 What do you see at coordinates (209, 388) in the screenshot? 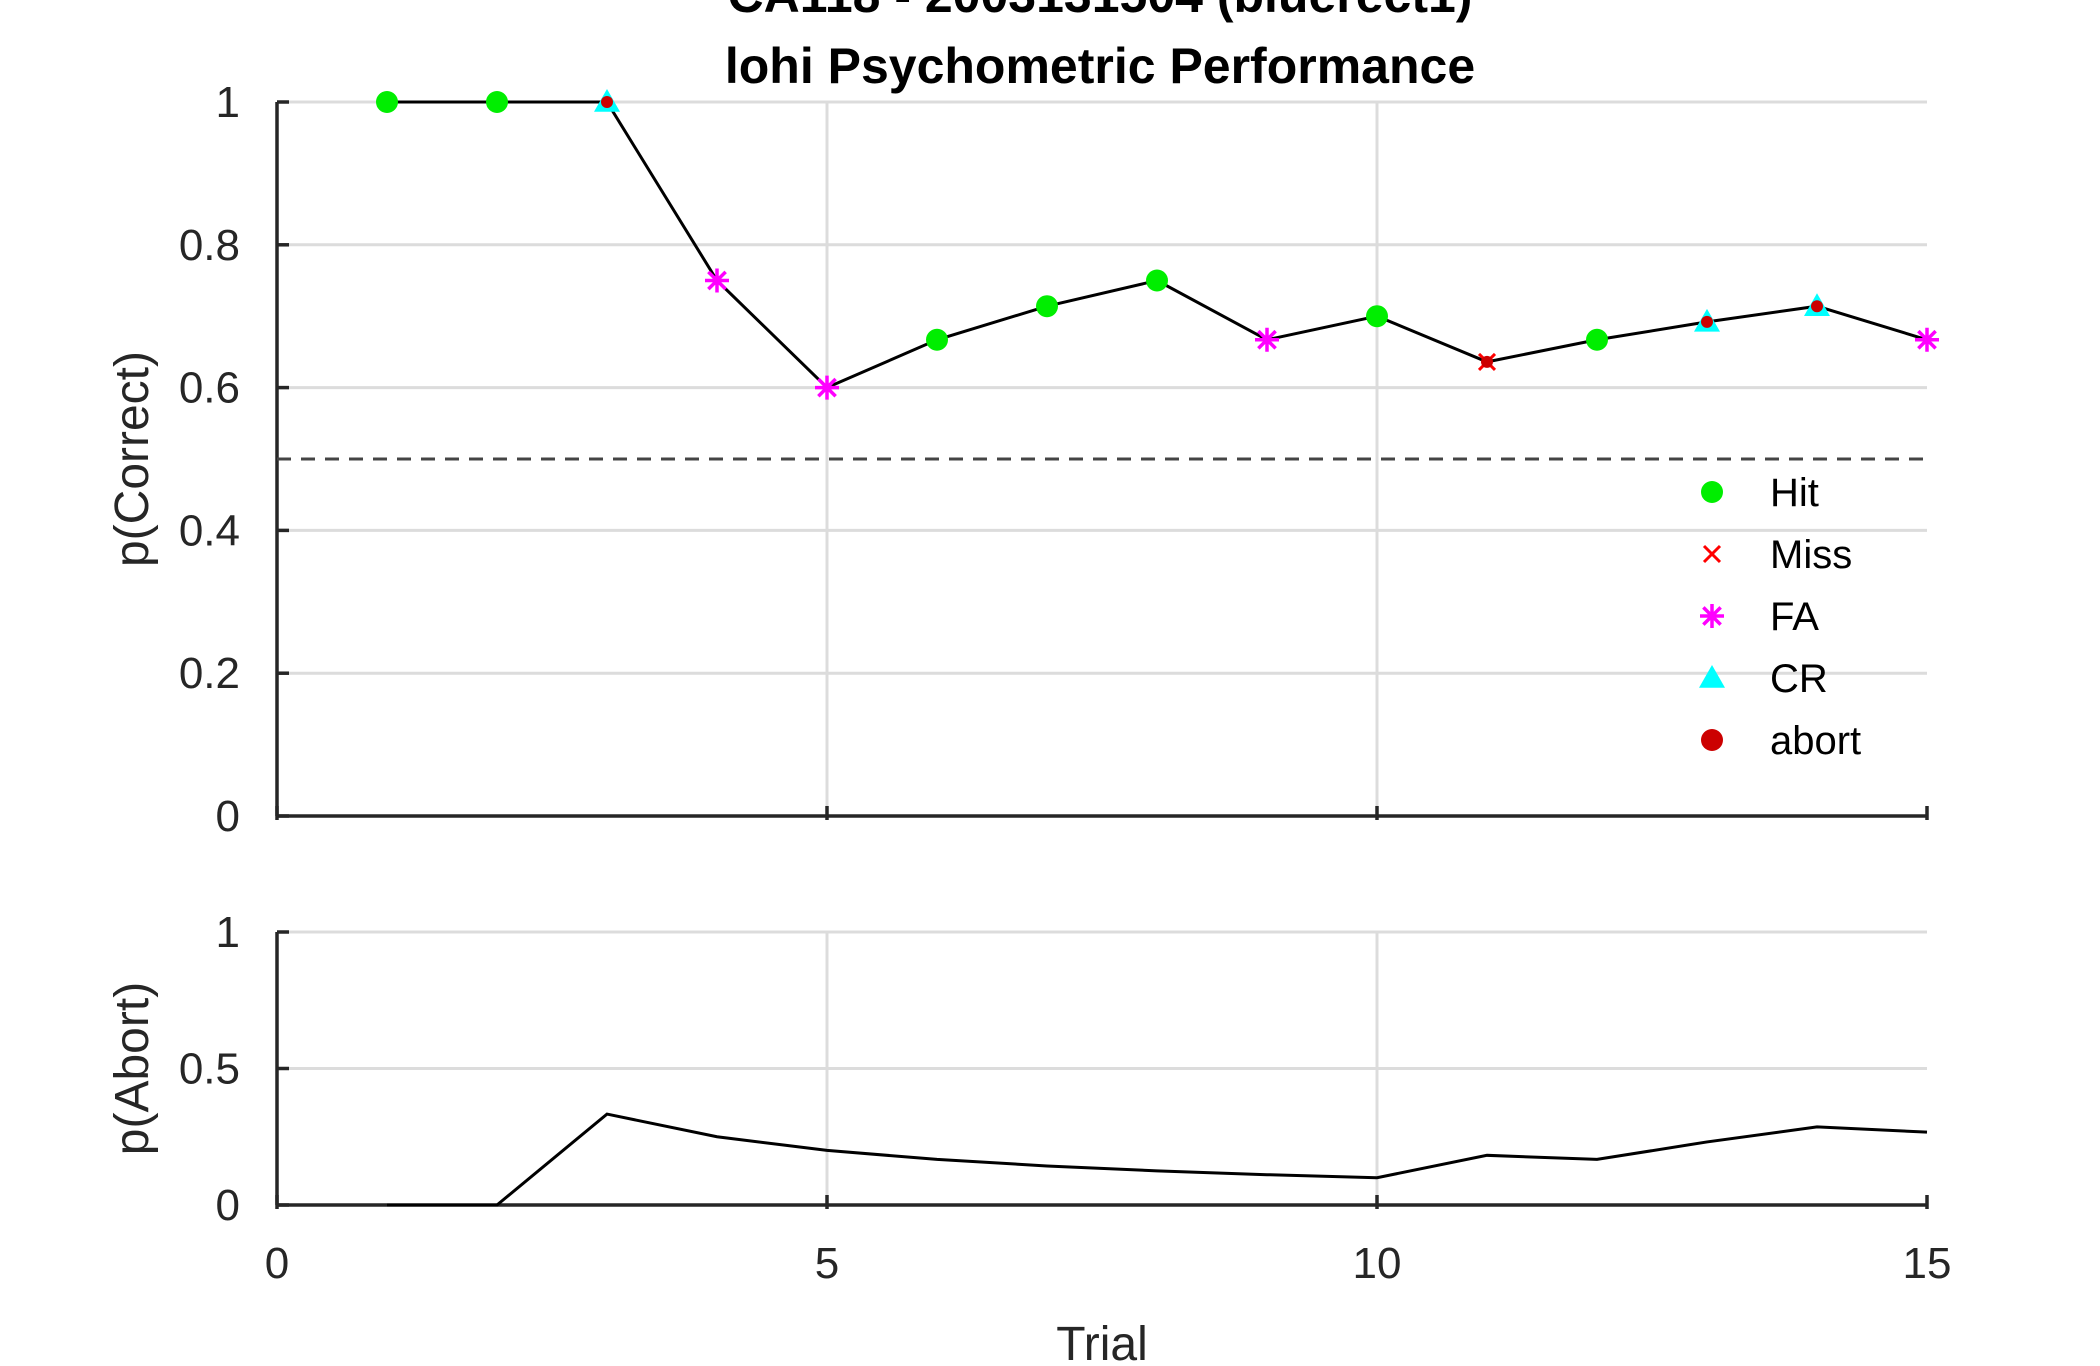
I see `top-y-tick-label: 0.6` at bounding box center [209, 388].